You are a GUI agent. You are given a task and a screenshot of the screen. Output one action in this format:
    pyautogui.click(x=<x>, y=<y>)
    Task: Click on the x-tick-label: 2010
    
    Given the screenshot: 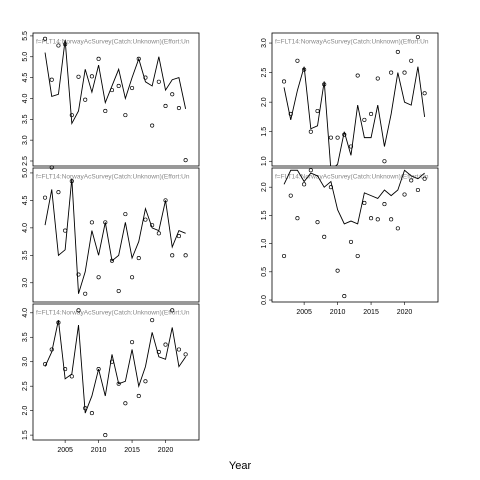 What is the action you would take?
    pyautogui.click(x=99, y=450)
    